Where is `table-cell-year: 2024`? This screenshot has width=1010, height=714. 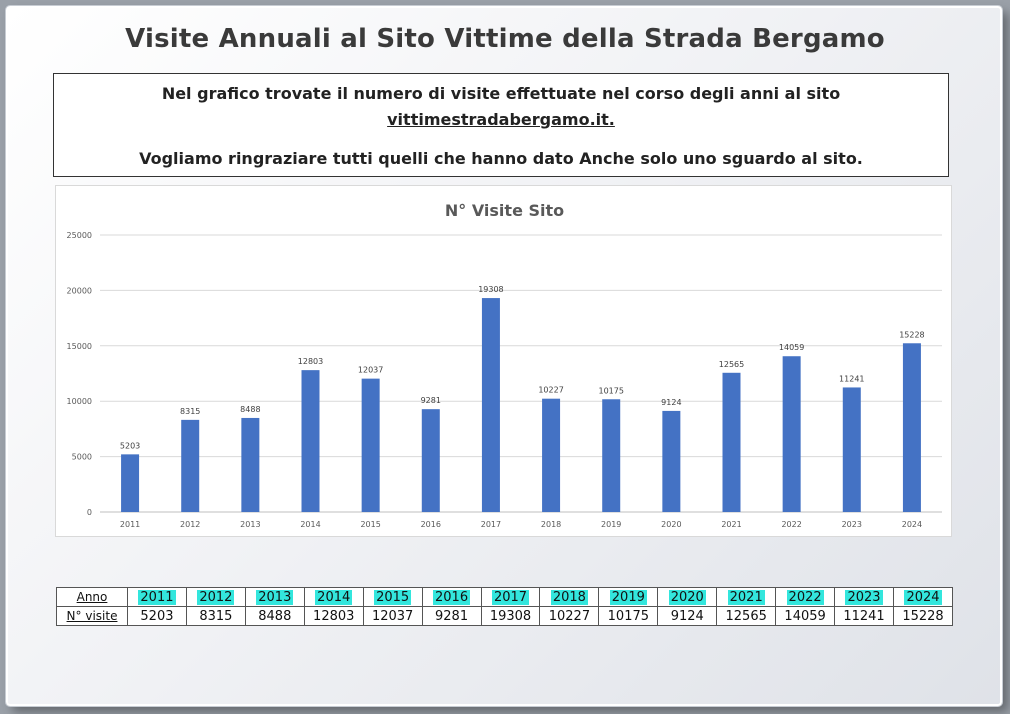 table-cell-year: 2024 is located at coordinates (923, 597).